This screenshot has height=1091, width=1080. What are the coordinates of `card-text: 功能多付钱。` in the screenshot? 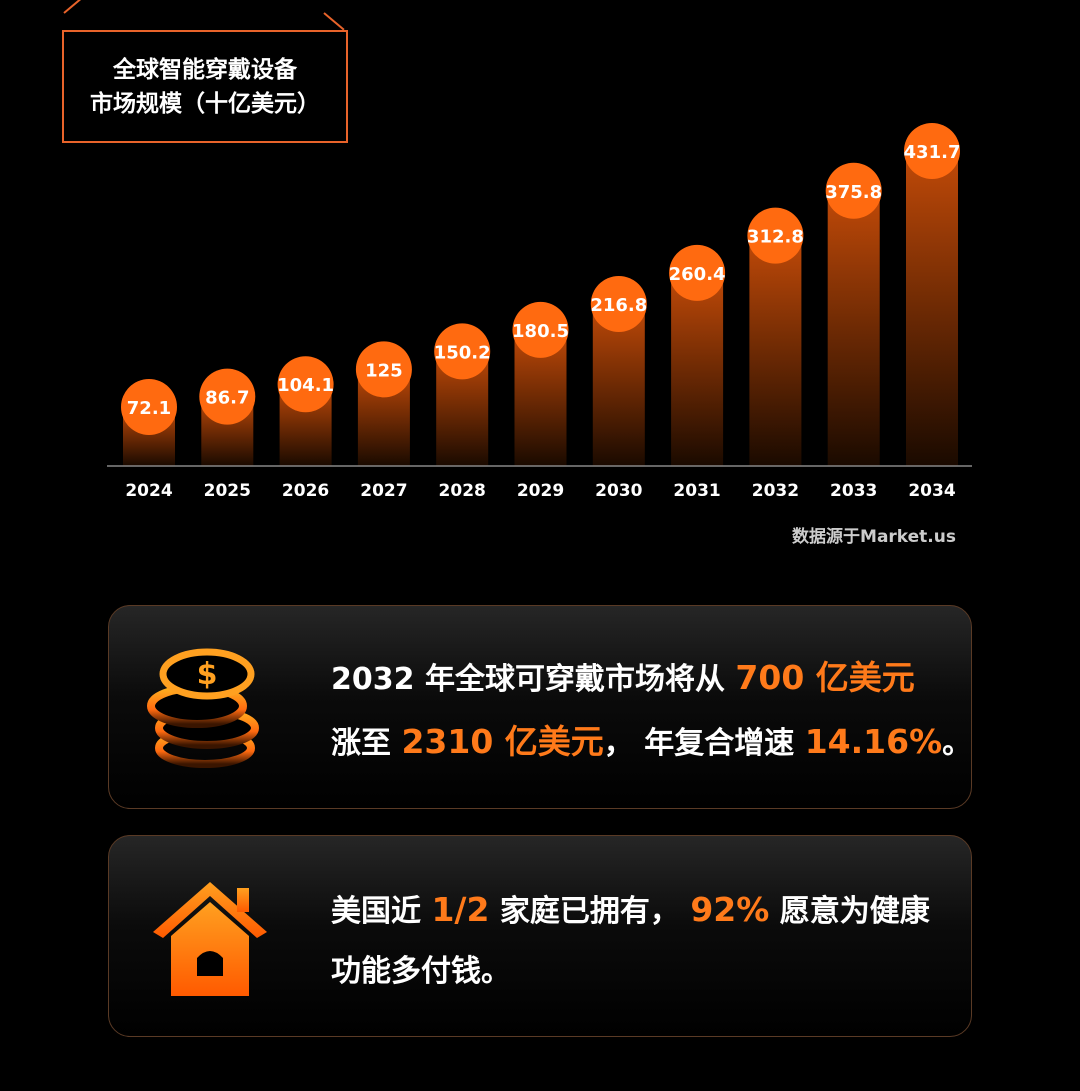 It's located at (421, 971).